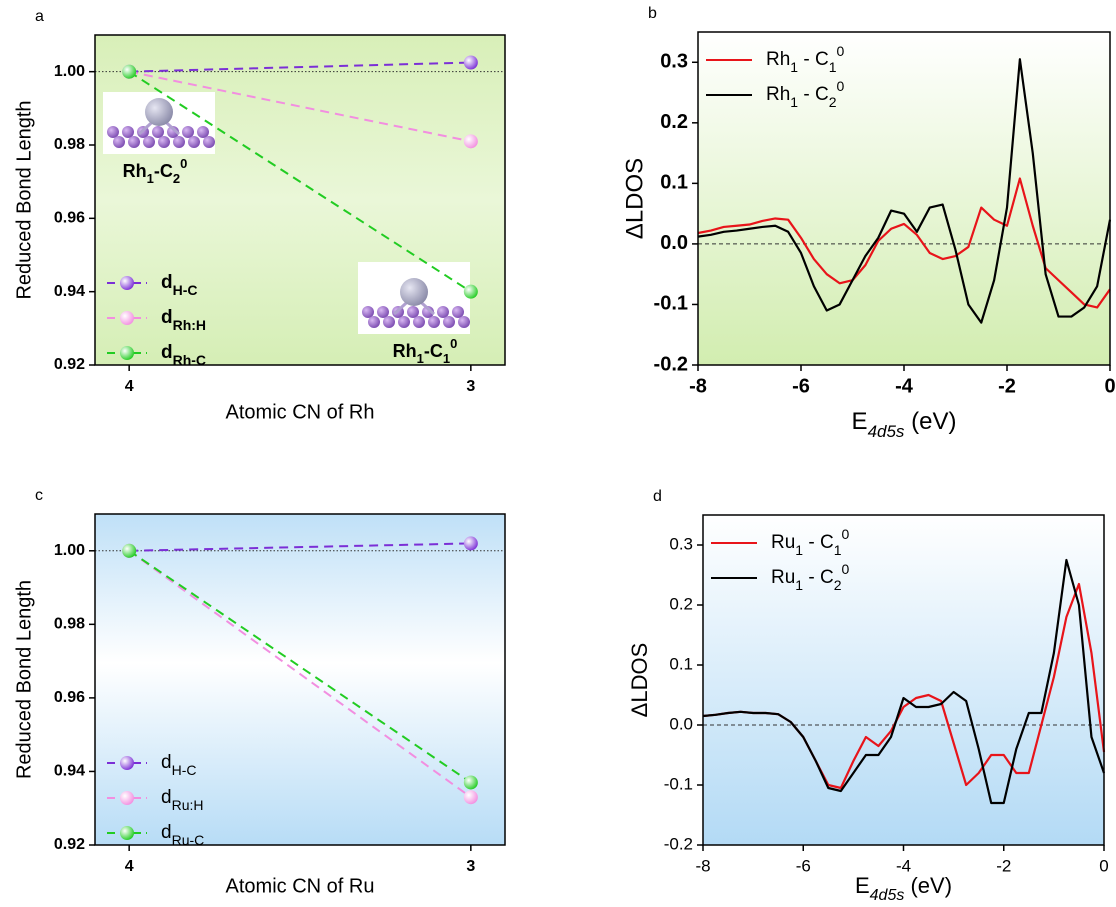 The width and height of the screenshot is (1116, 907). What do you see at coordinates (24, 679) in the screenshot?
I see `y-axis-label: Reduced Bond Length` at bounding box center [24, 679].